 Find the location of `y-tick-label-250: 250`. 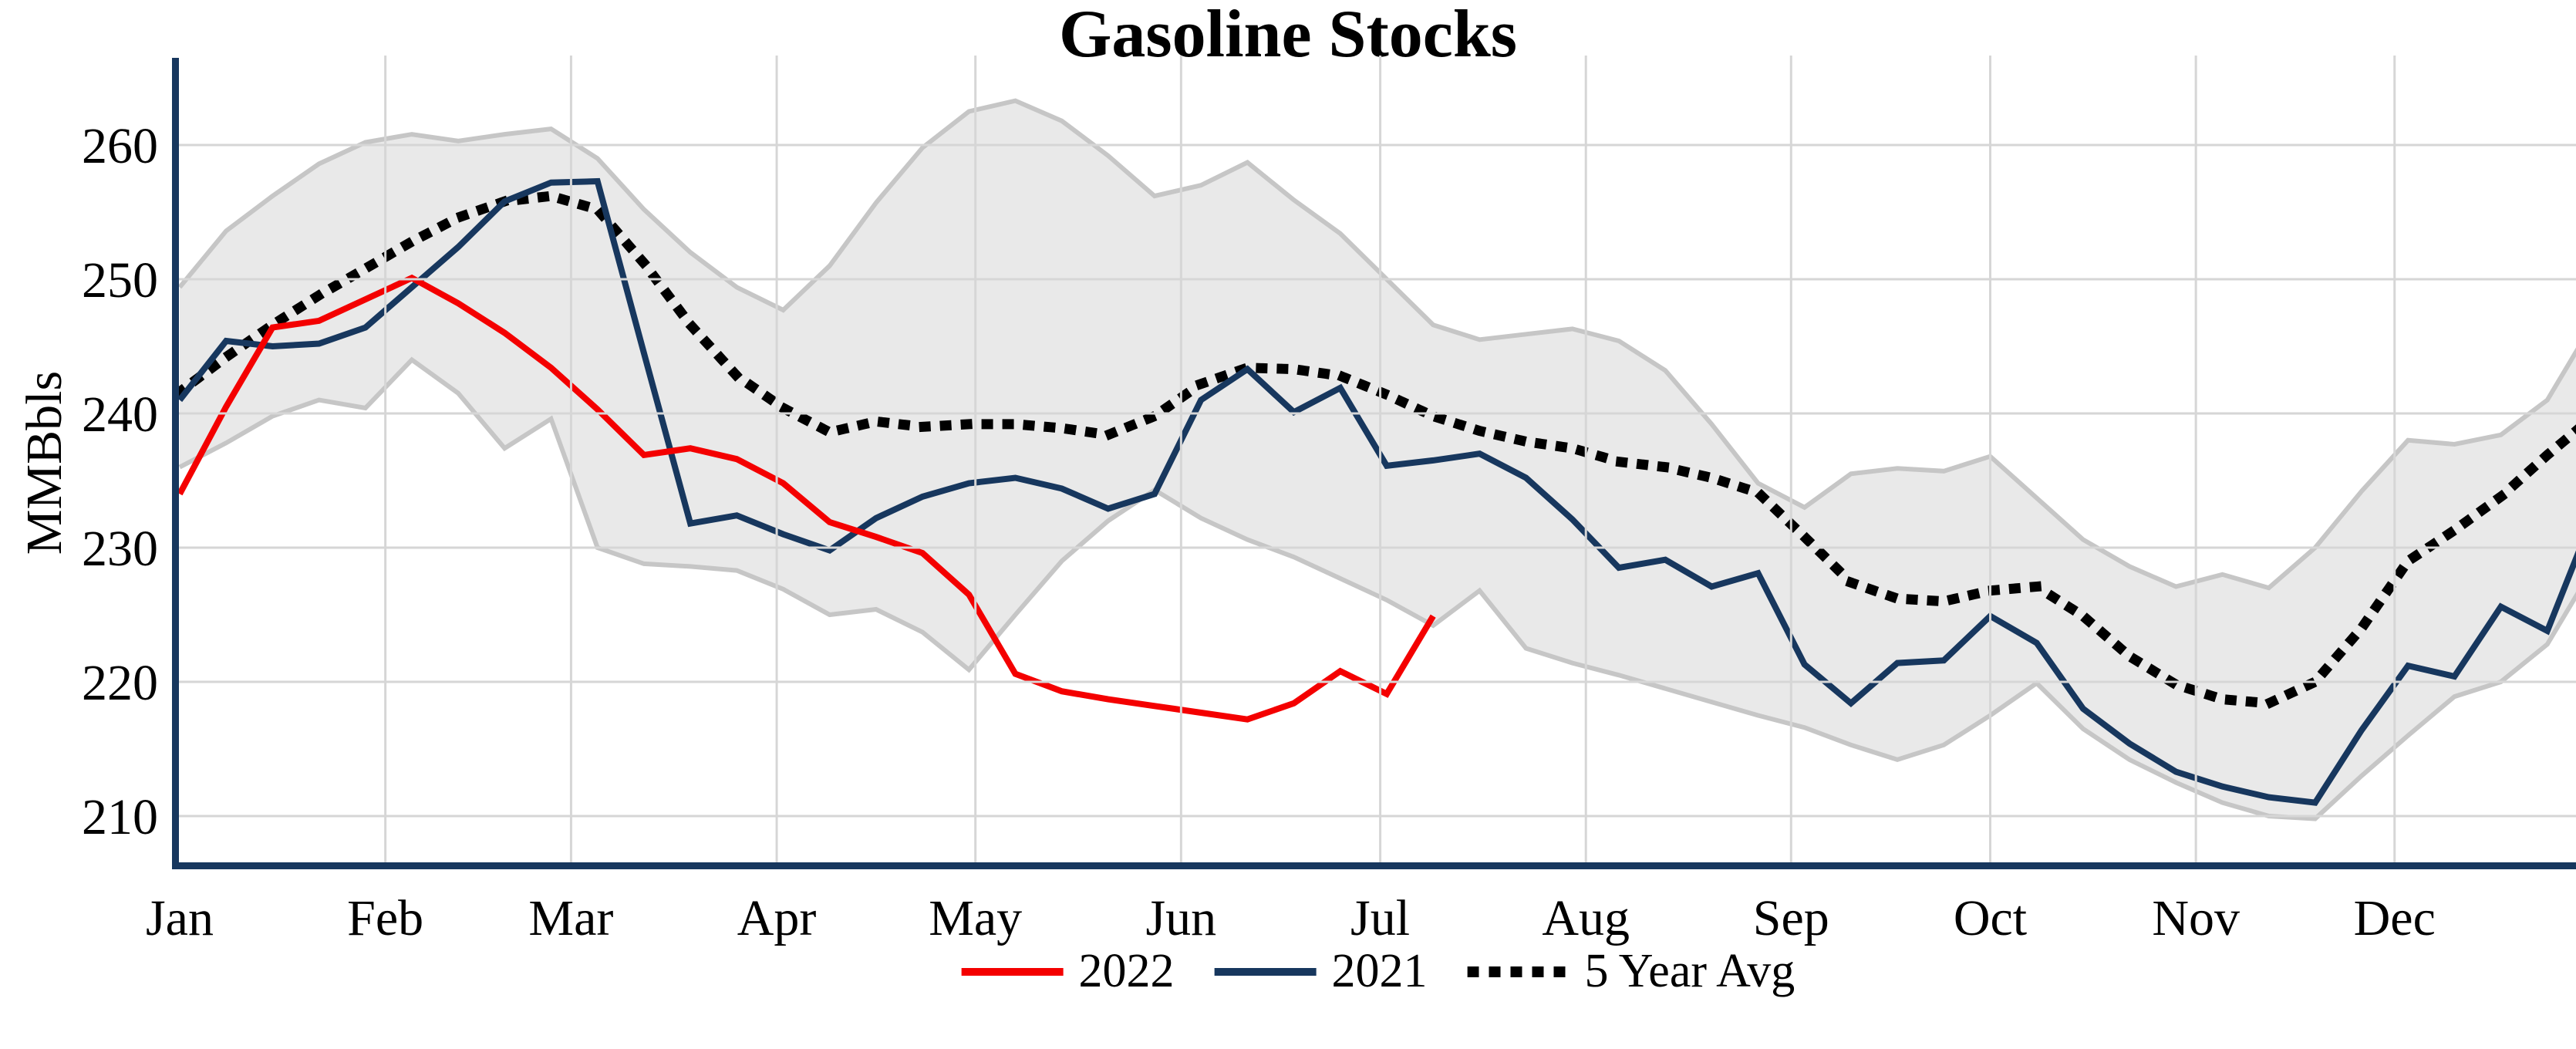

y-tick-label-250: 250 is located at coordinates (120, 280).